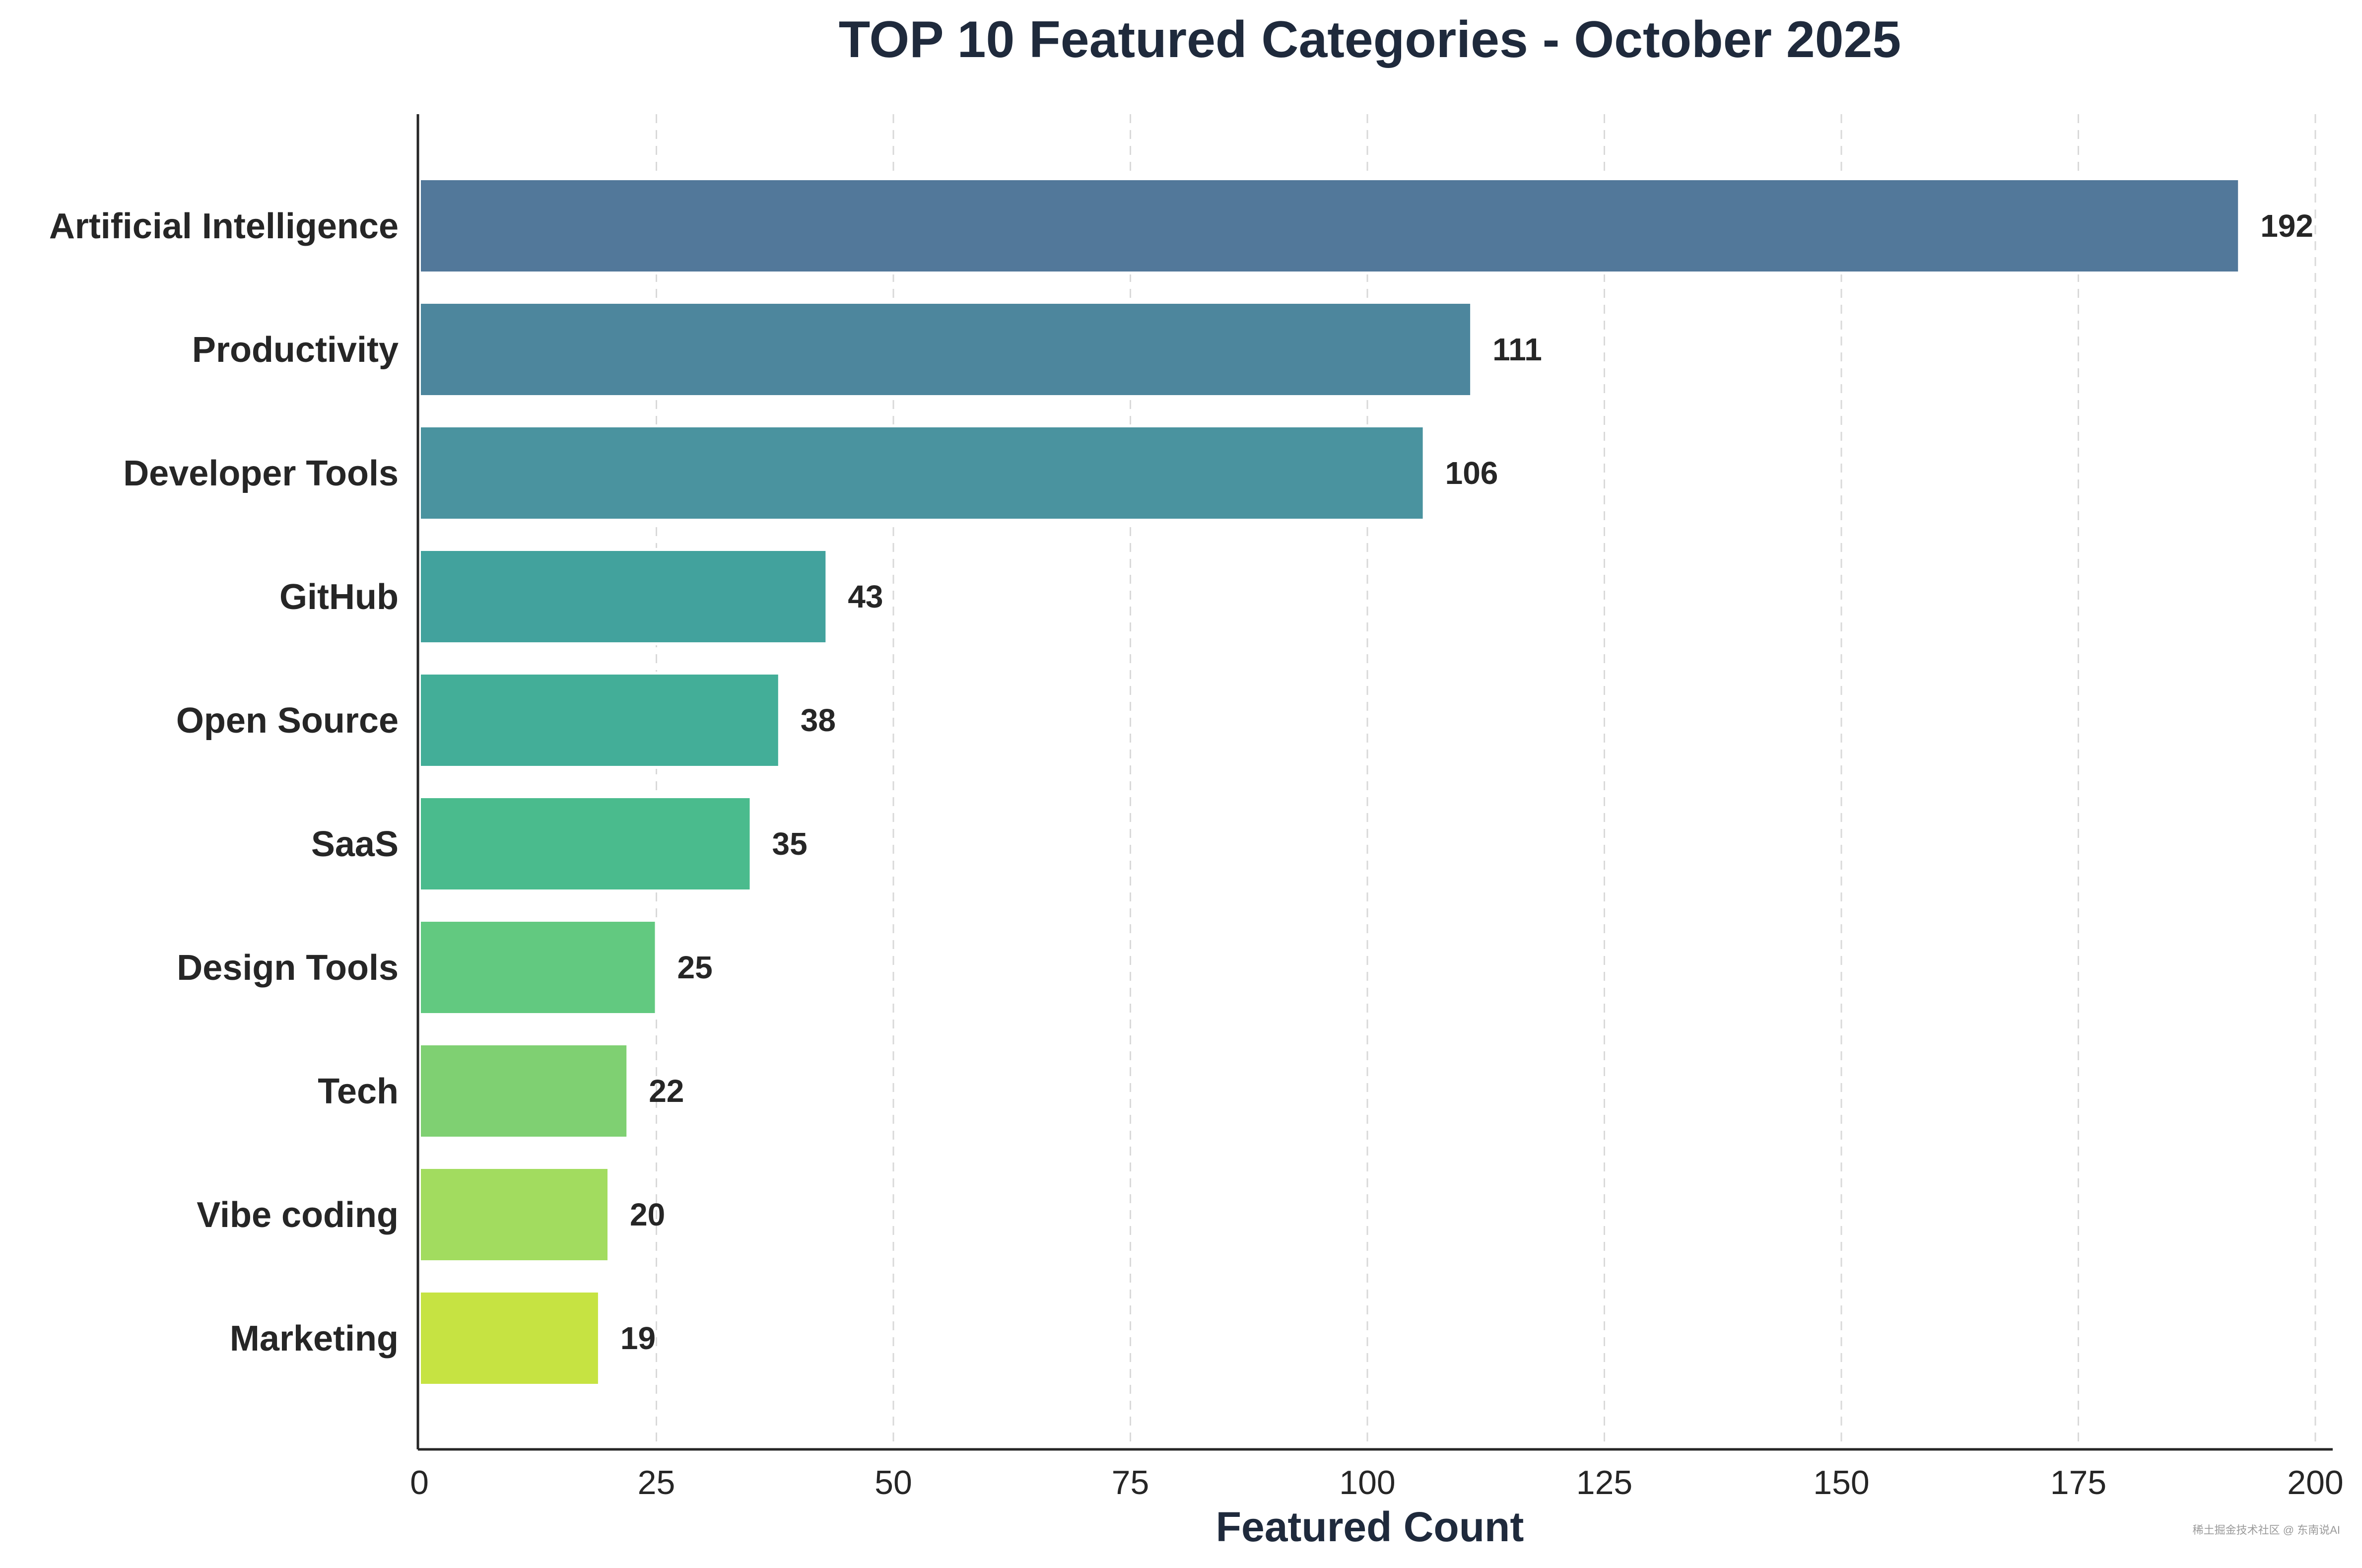 The height and width of the screenshot is (1568, 2362). What do you see at coordinates (695, 967) in the screenshot?
I see `value-label: 25` at bounding box center [695, 967].